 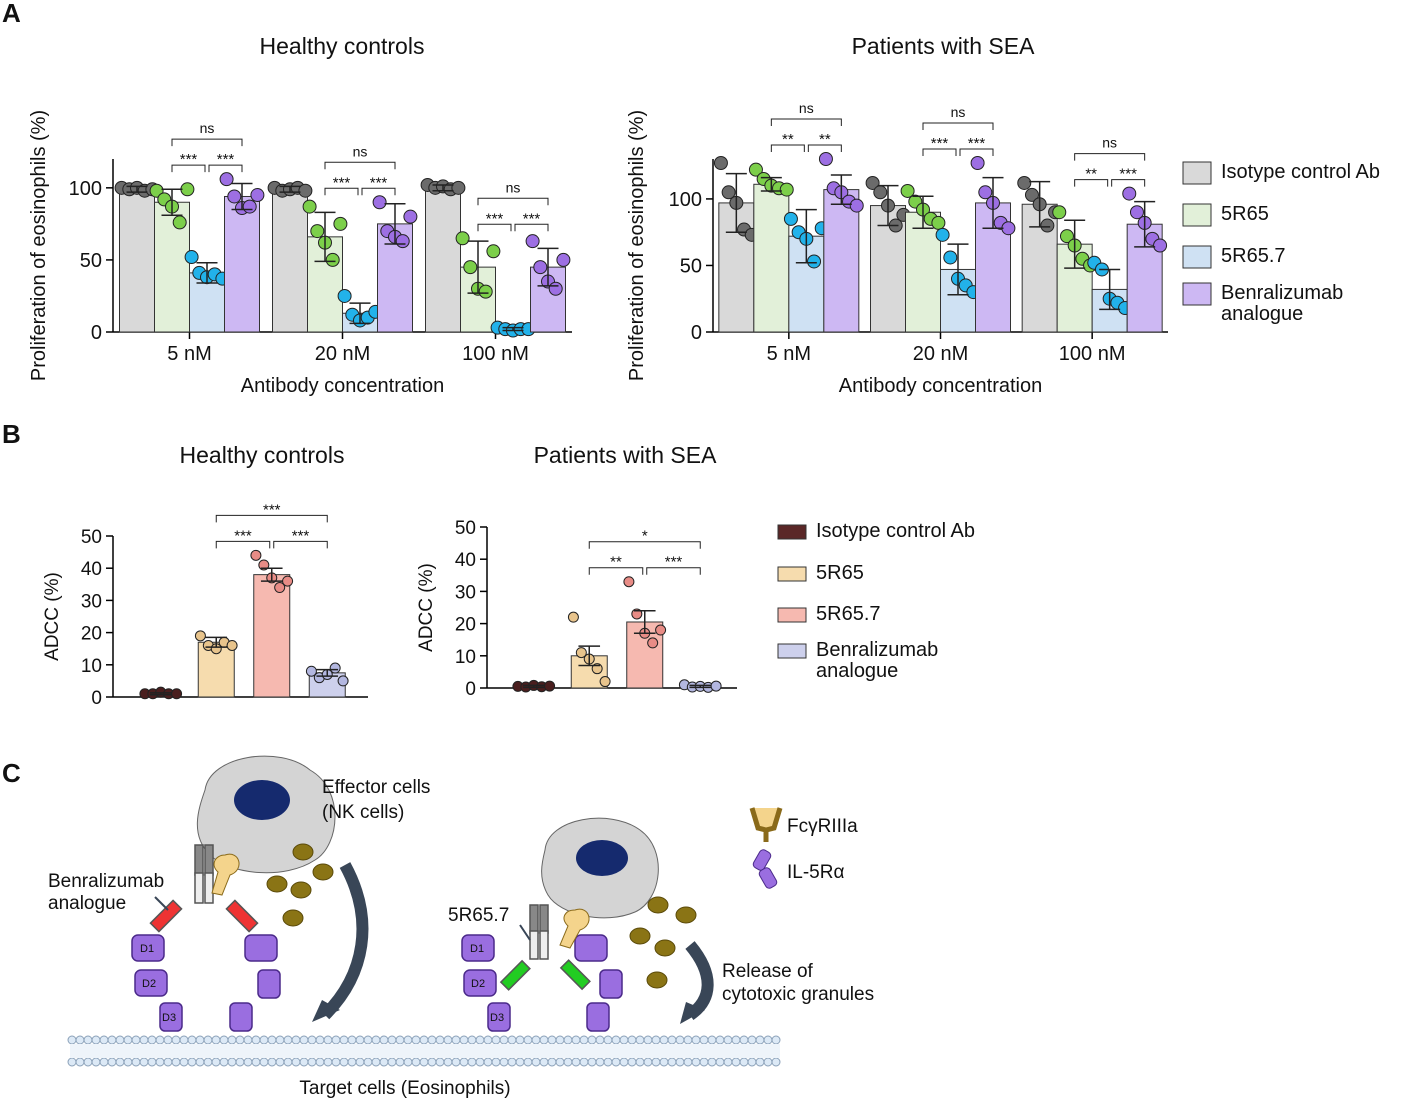 I want to click on legend-label: 5R65.7, so click(x=848, y=614).